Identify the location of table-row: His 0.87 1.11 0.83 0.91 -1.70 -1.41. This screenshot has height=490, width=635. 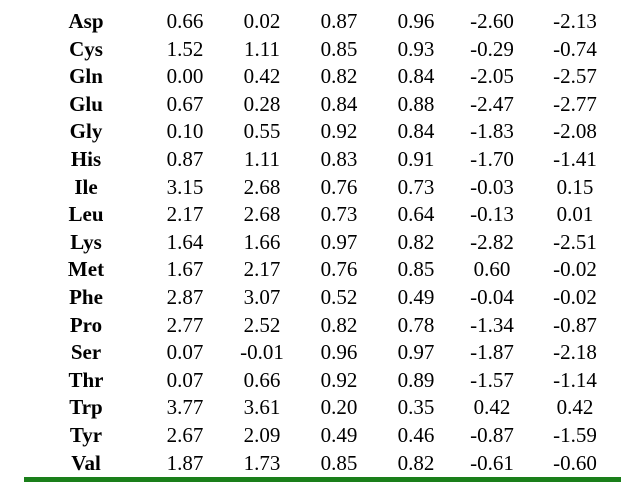
(317, 160).